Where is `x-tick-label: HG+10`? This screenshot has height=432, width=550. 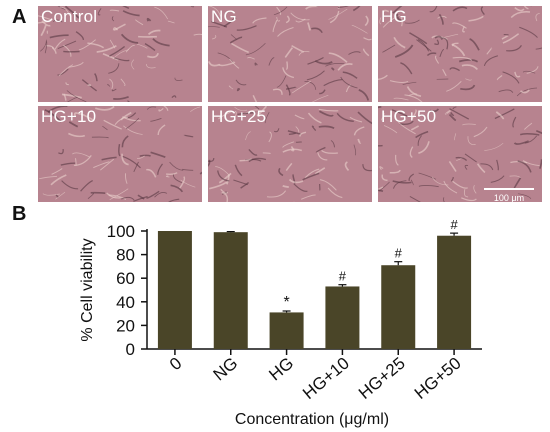
x-tick-label: HG+10 is located at coordinates (326, 378).